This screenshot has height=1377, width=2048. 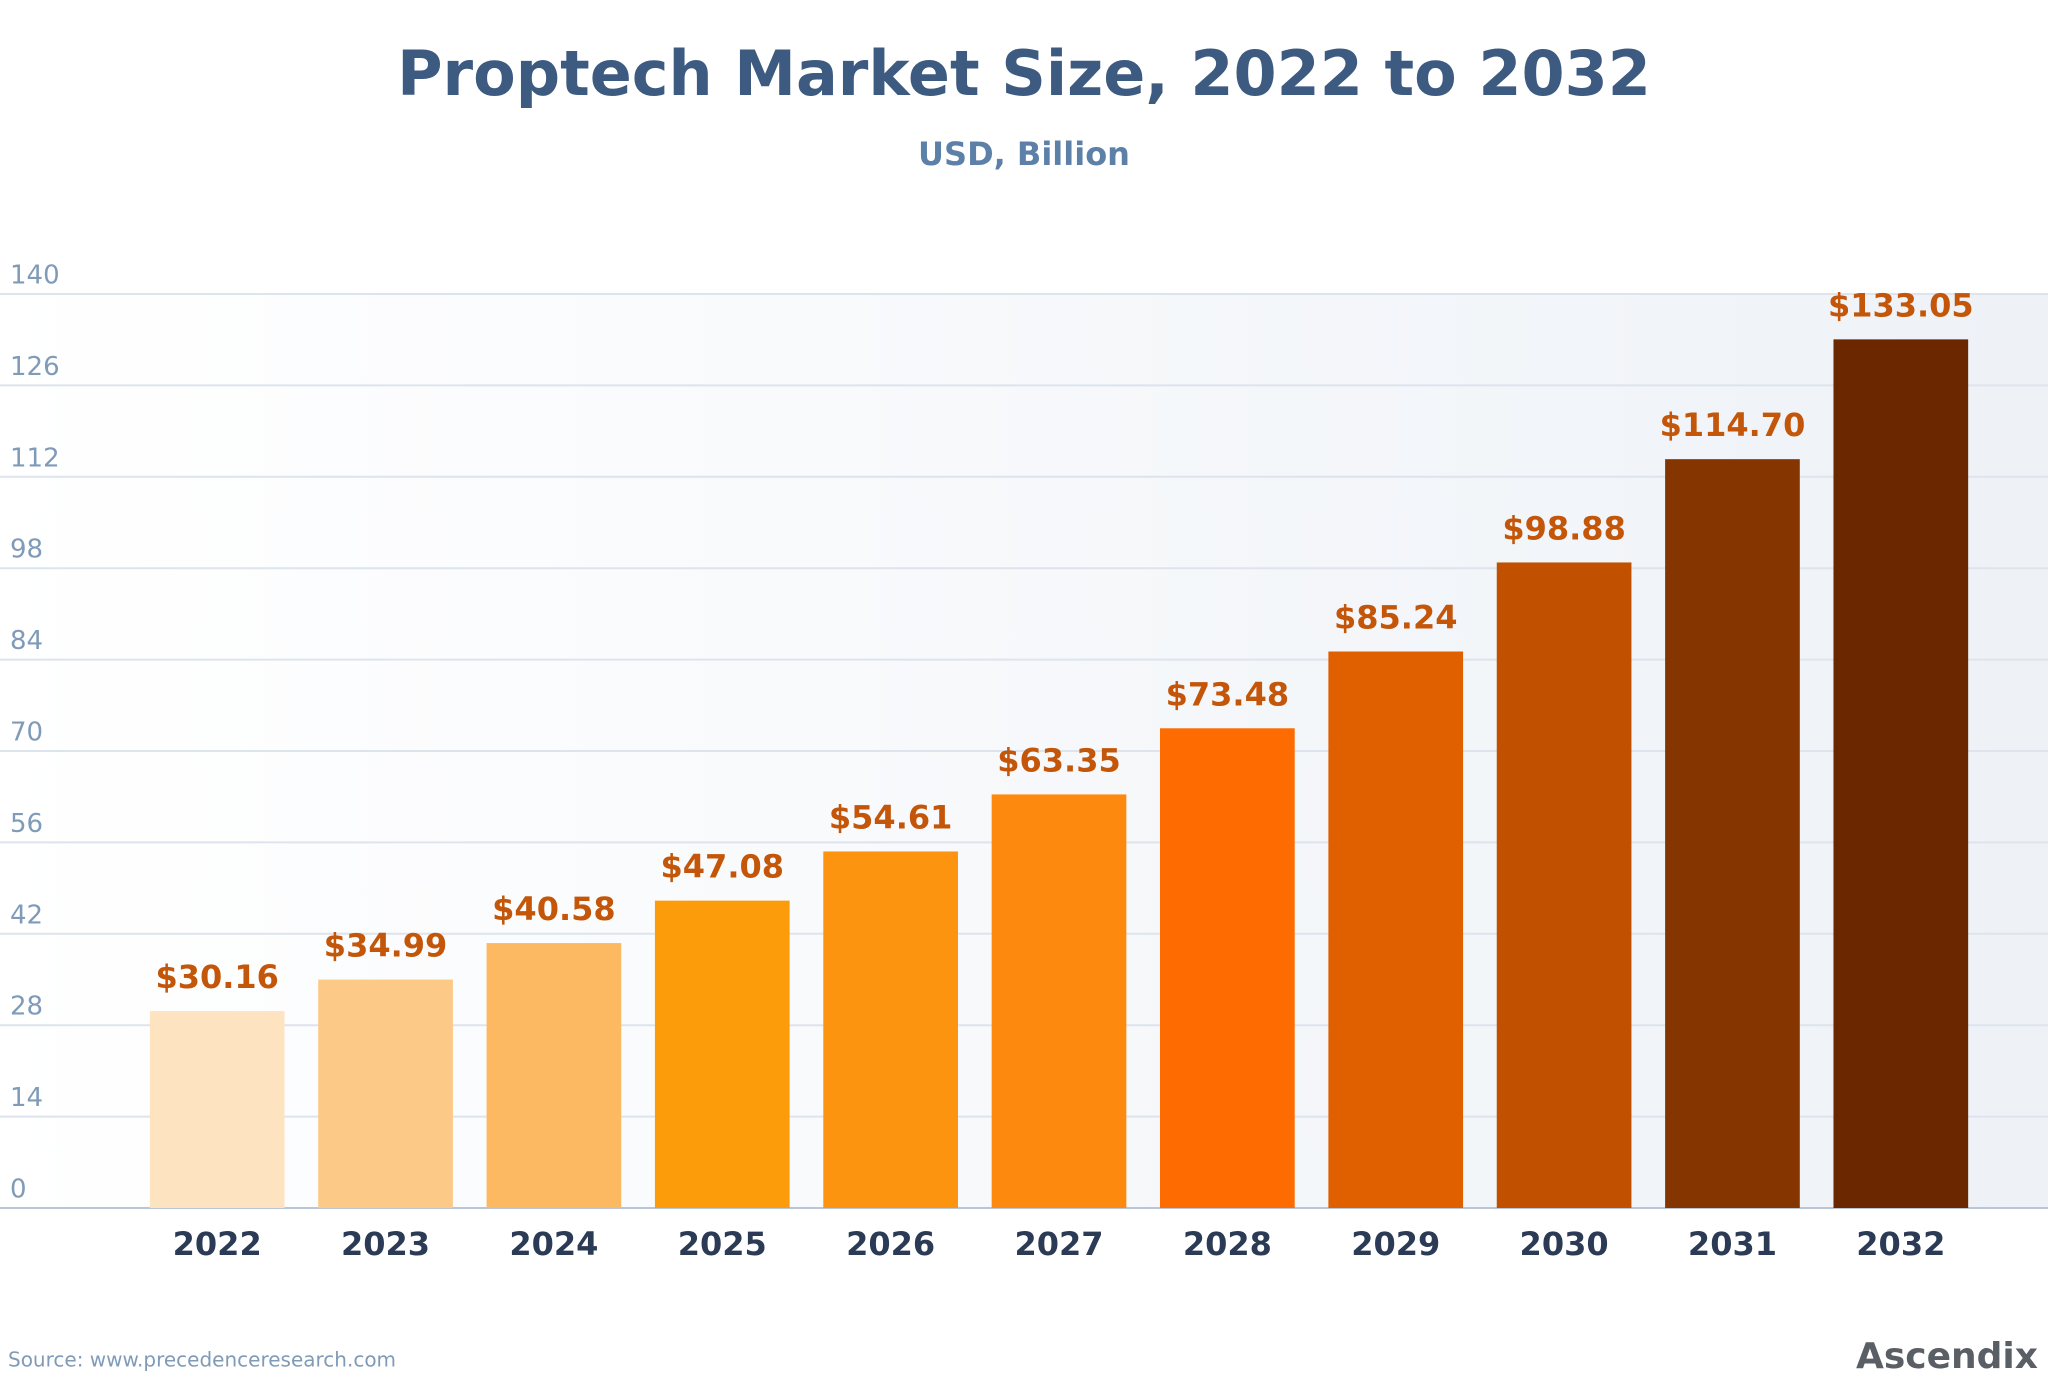 I want to click on y-tick-label: 98, so click(x=26, y=550).